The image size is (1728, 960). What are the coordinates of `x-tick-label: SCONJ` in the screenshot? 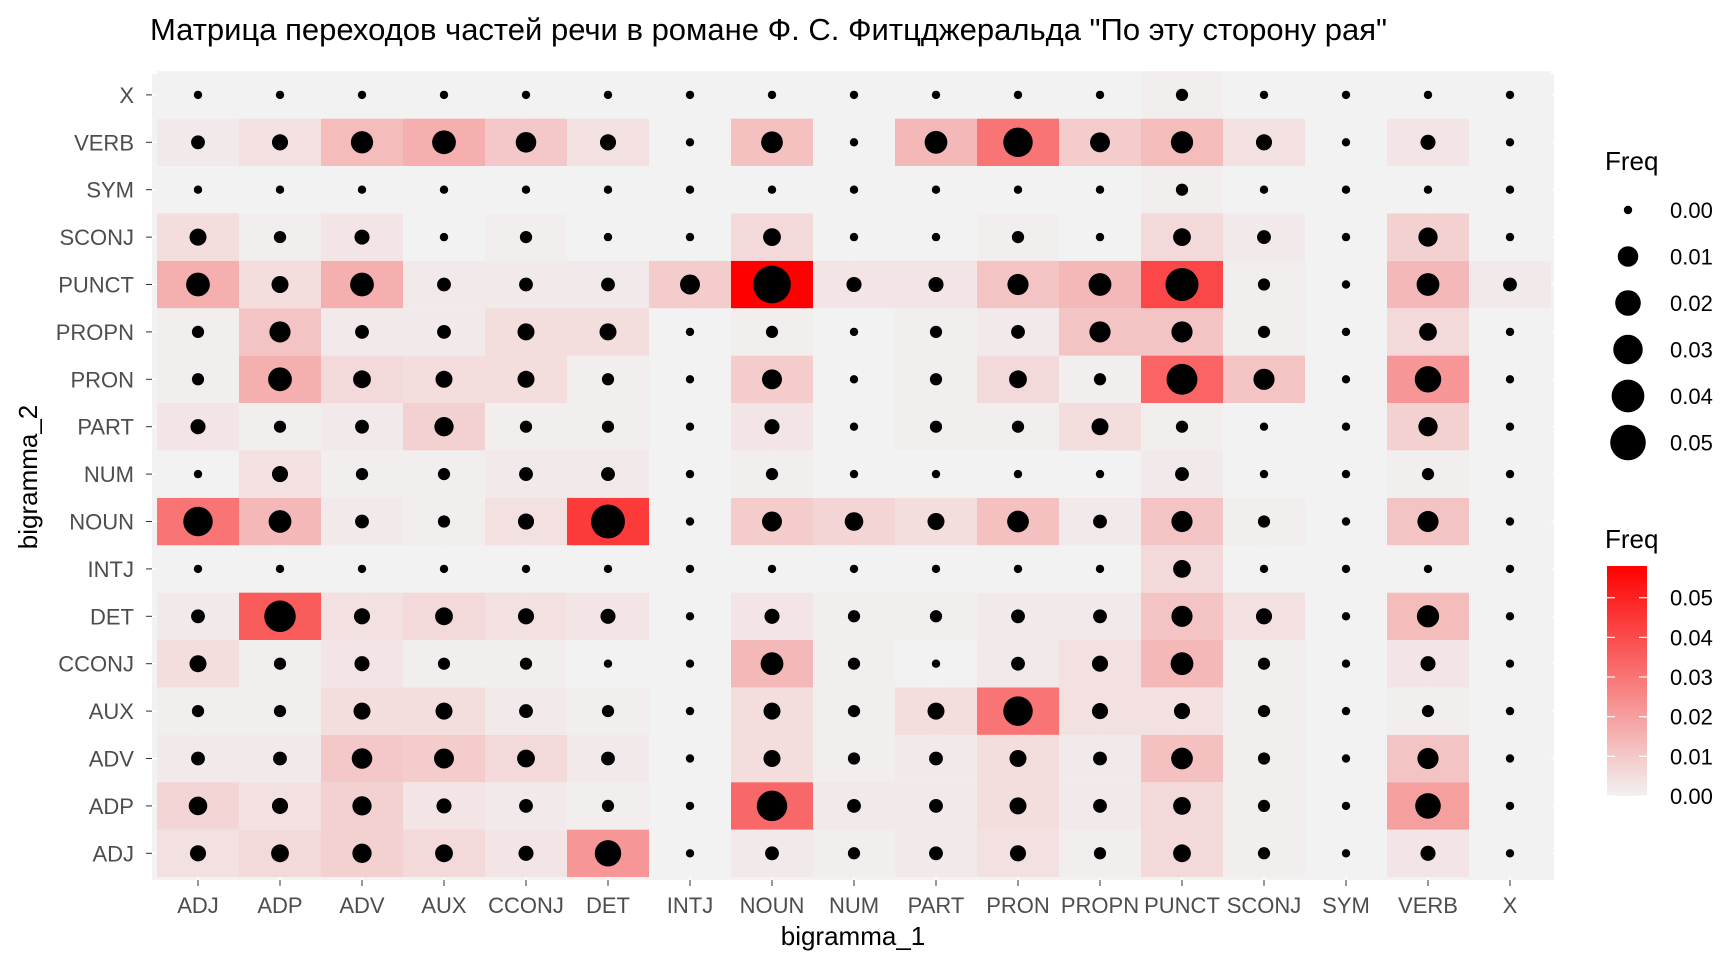 It's located at (1264, 905).